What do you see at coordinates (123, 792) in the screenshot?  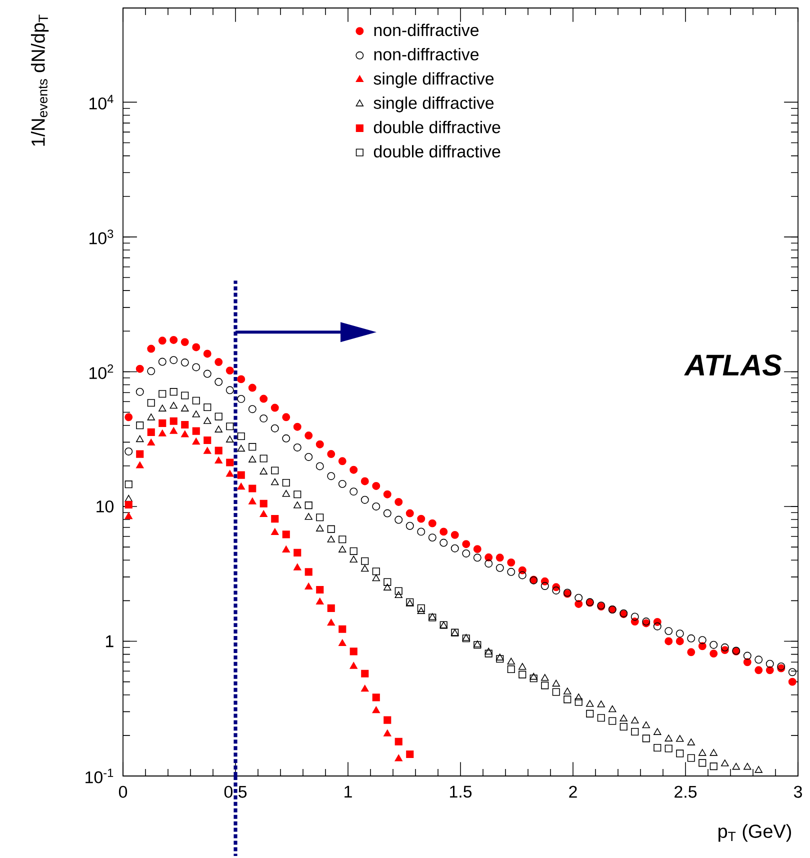 I see `x-tick-label: 0` at bounding box center [123, 792].